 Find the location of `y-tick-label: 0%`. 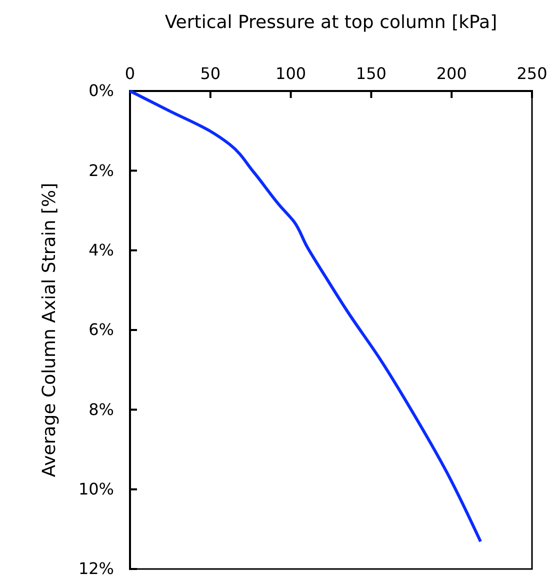

y-tick-label: 0% is located at coordinates (101, 90).